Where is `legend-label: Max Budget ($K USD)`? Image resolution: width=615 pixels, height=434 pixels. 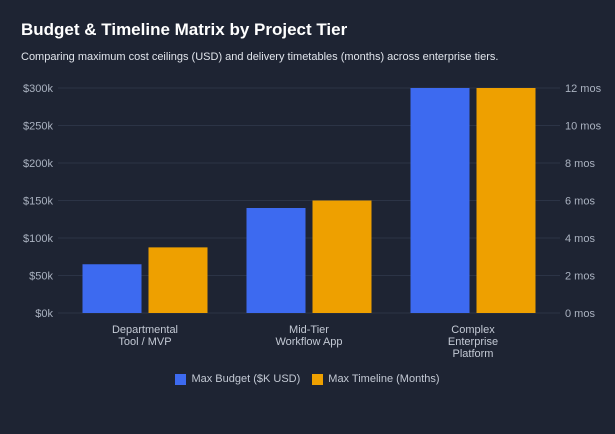
legend-label: Max Budget ($K USD) is located at coordinates (246, 379).